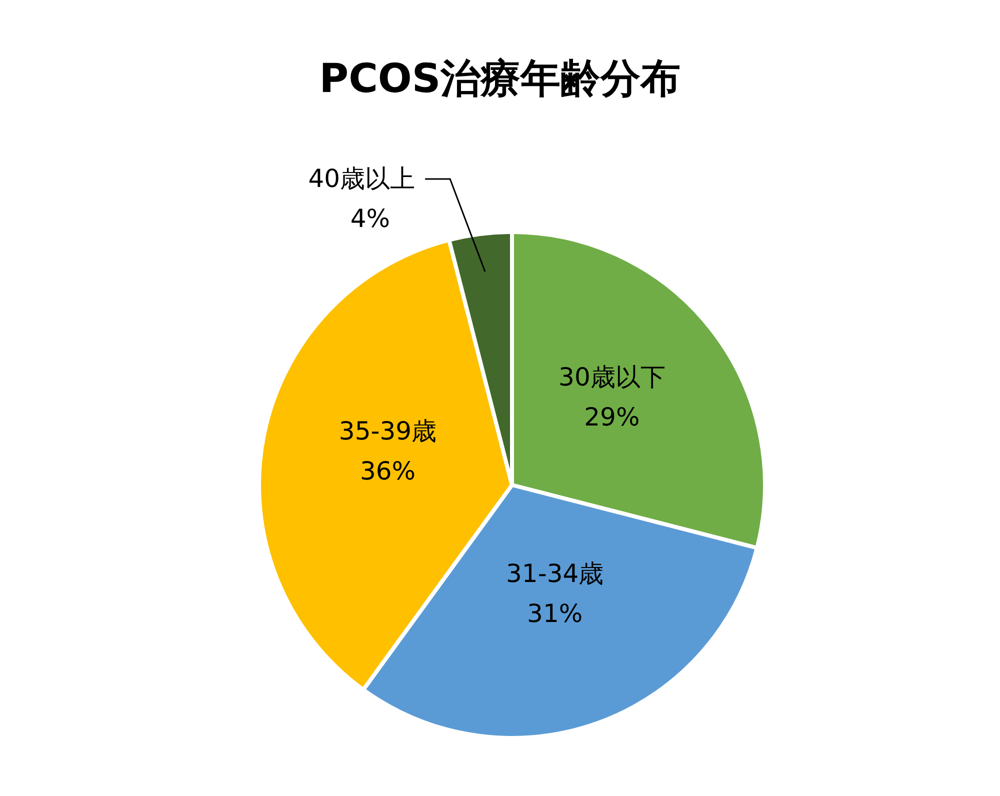 The height and width of the screenshot is (796, 1000). I want to click on chart-title: PCOS治療年齢分布, so click(500, 79).